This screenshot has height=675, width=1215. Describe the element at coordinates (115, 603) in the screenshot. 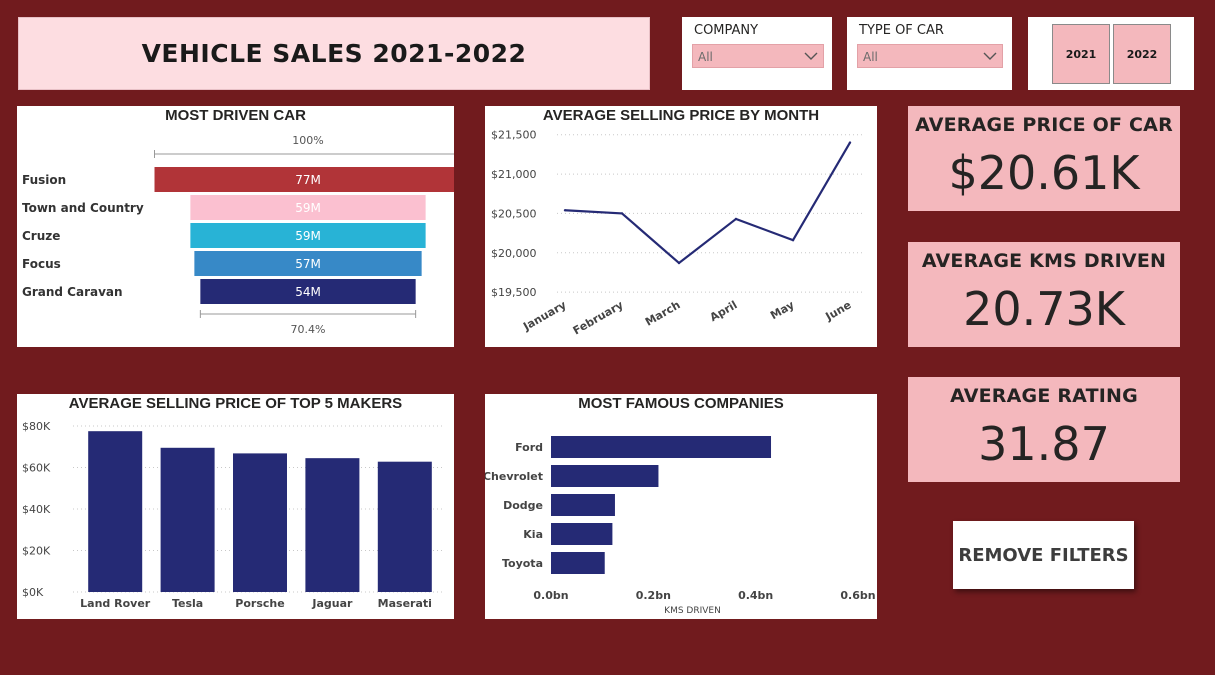

I see `makers-xtick-label: Land Rover` at that location.